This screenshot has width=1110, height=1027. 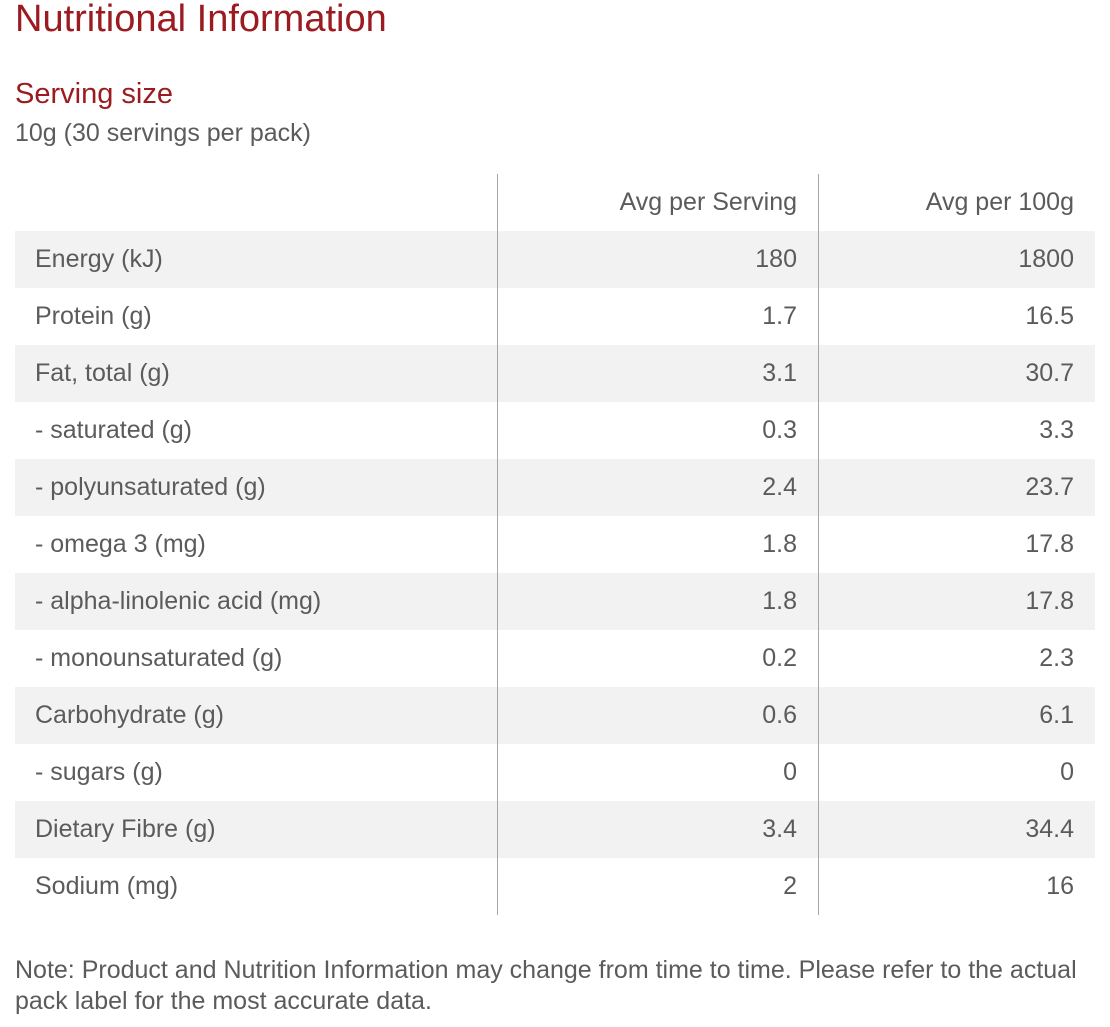 I want to click on table-row: Carbohydrate (g) 0.6 6.1, so click(x=555, y=715).